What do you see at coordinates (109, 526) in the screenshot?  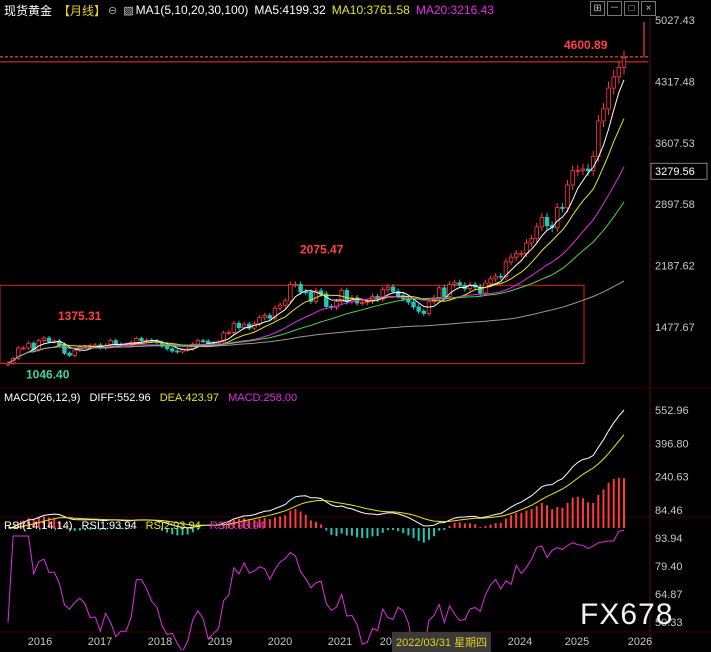 I see `rsi1-value: RSI1:93.94` at bounding box center [109, 526].